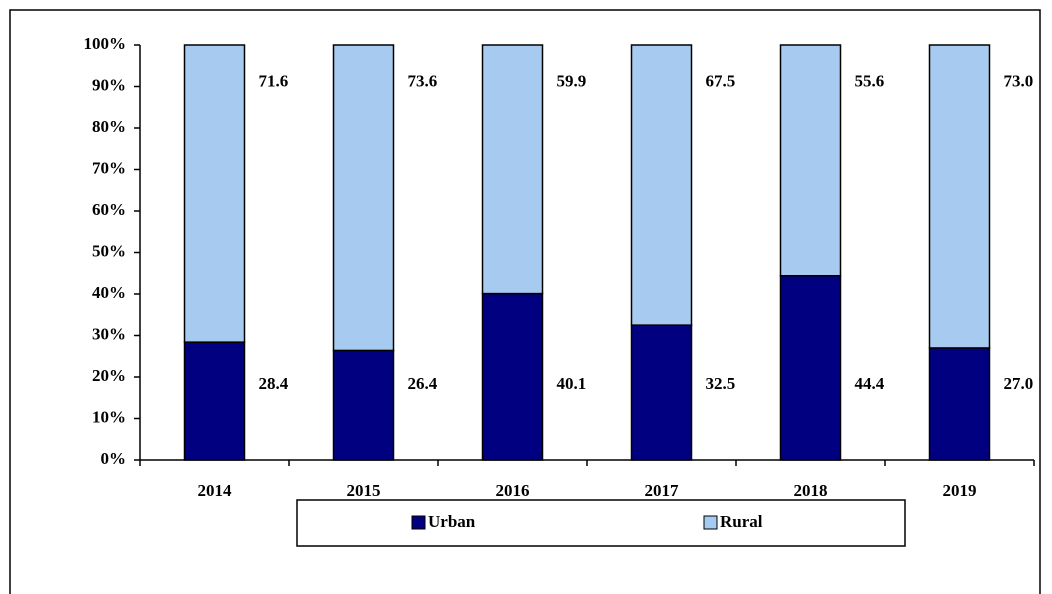  I want to click on y-tick-label: 60%, so click(109, 209).